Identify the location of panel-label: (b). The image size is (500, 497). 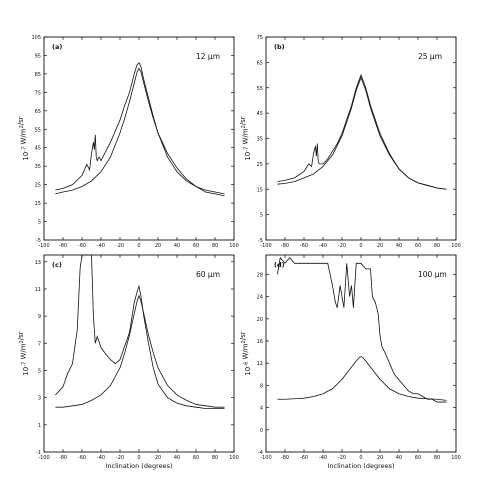
(279, 47).